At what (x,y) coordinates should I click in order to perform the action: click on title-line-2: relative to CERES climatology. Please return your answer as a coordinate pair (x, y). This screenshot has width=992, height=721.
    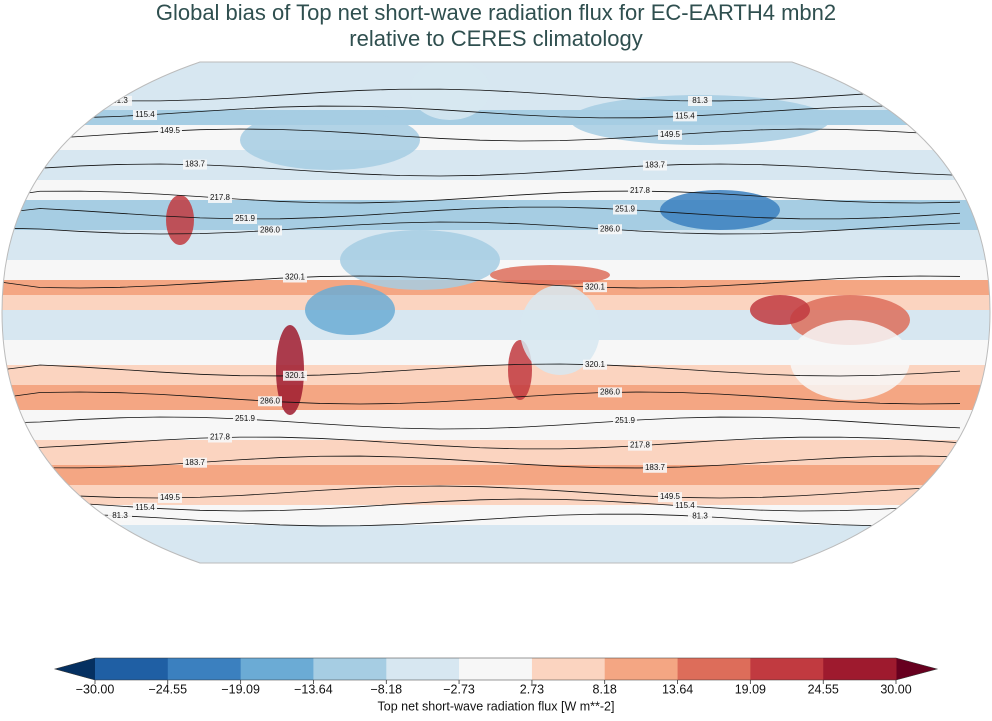
    Looking at the image, I should click on (495, 38).